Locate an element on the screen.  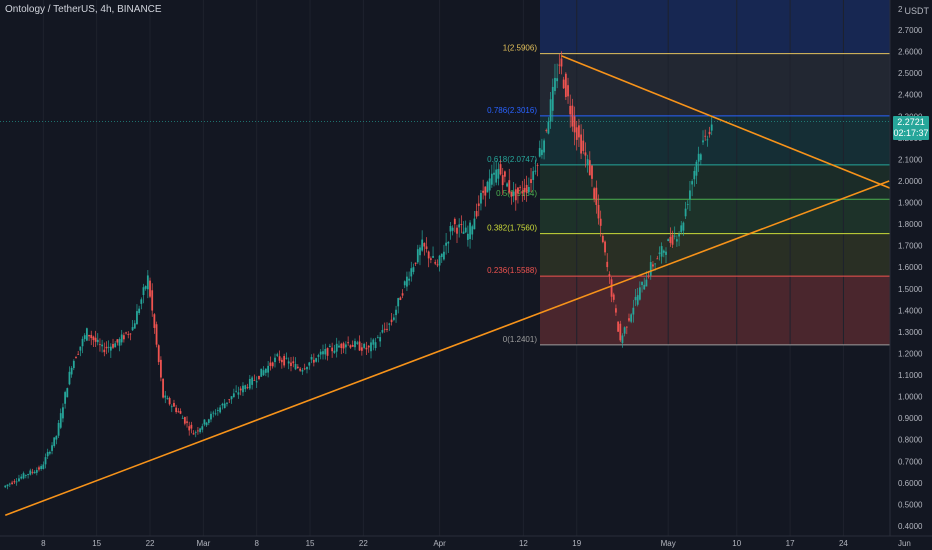
price-tick-label: 0.9000 is located at coordinates (910, 418).